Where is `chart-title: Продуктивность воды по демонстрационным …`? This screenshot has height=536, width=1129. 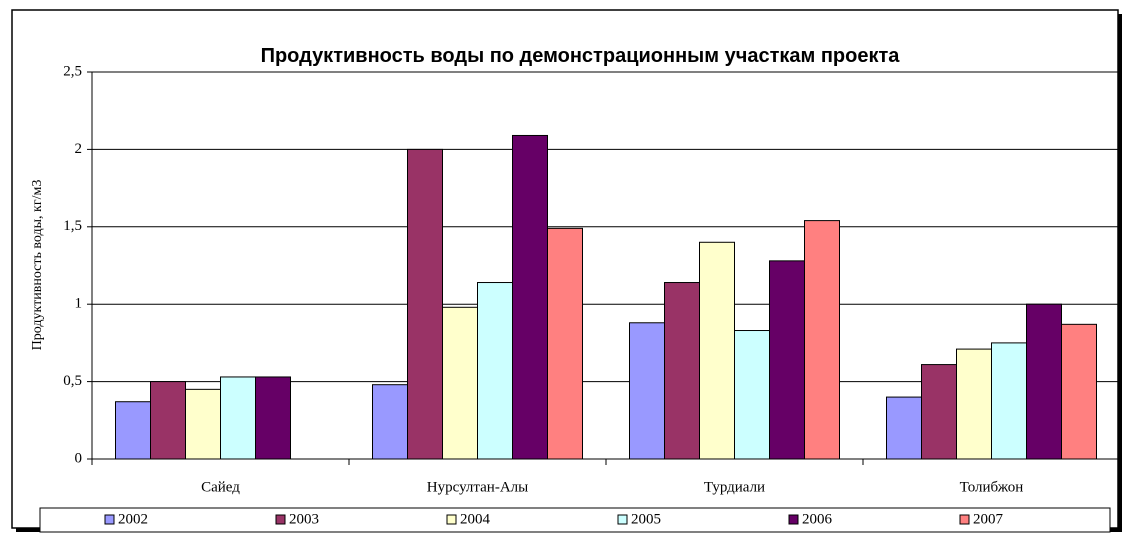
chart-title: Продуктивность воды по демонстрационным … is located at coordinates (580, 56).